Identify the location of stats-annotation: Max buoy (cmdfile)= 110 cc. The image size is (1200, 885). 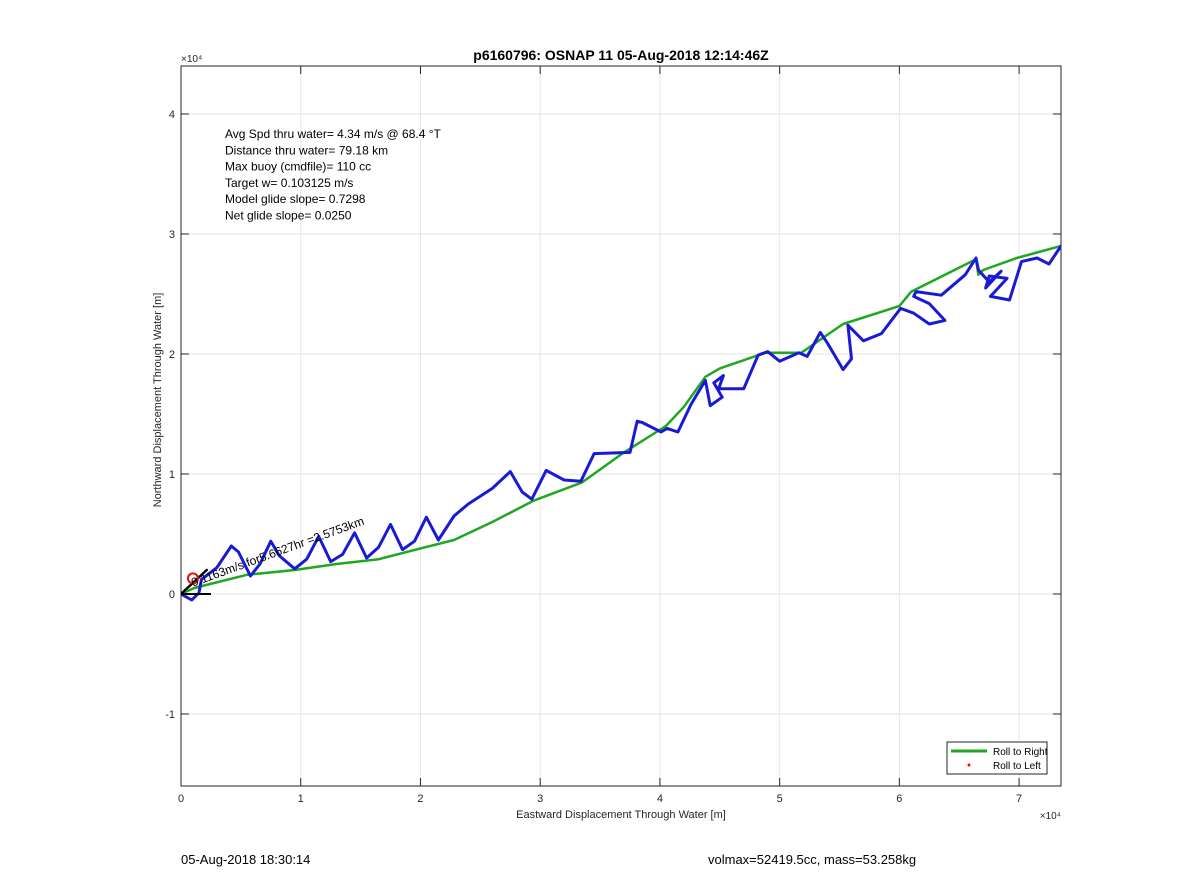
(298, 167).